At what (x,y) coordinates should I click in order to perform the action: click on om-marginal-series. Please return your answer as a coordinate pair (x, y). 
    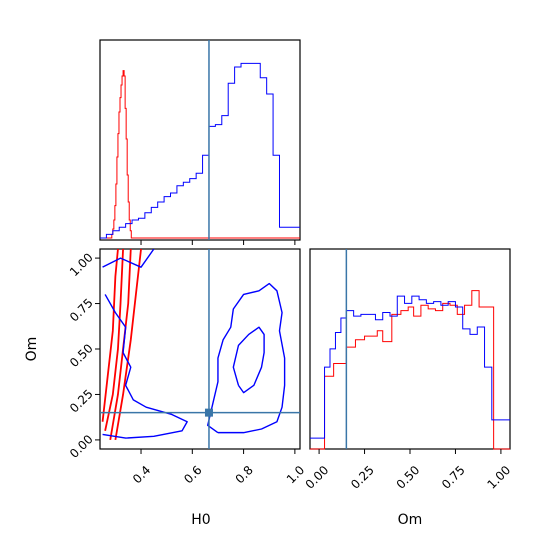
    Looking at the image, I should click on (410, 370).